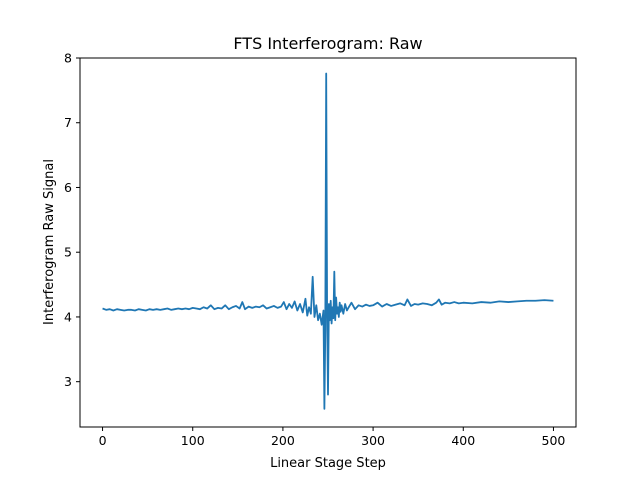  I want to click on x-tick-label-1: 100, so click(193, 440).